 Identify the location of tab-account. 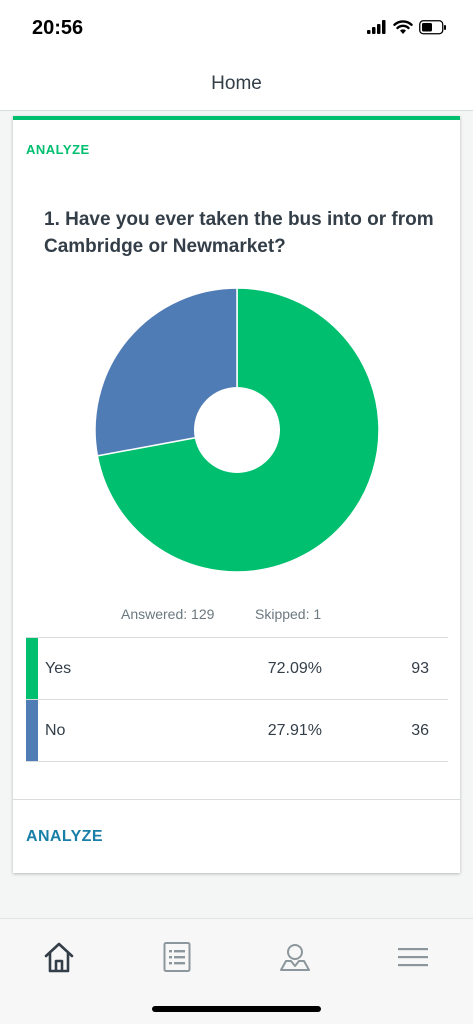
(295, 957).